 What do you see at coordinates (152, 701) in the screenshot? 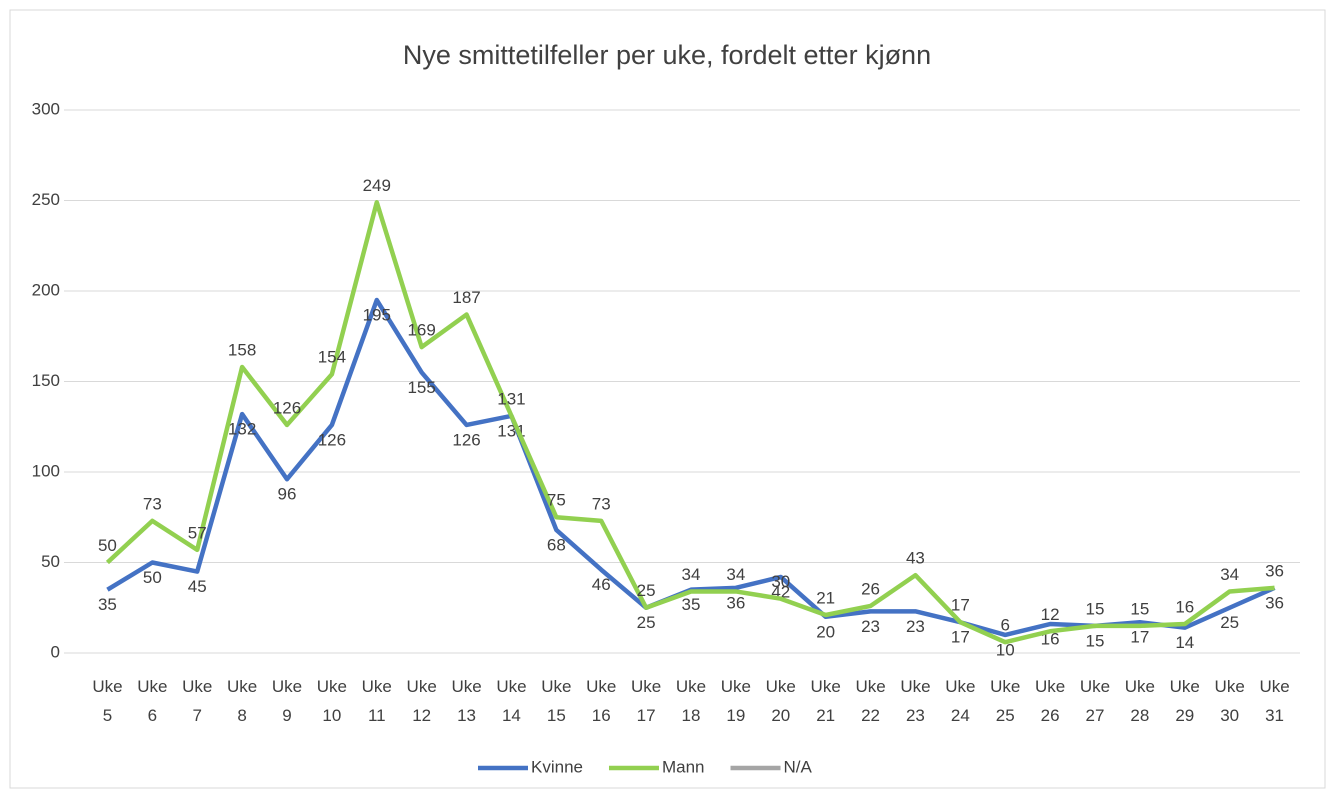
I see `x-tick-label: Uke 6` at bounding box center [152, 701].